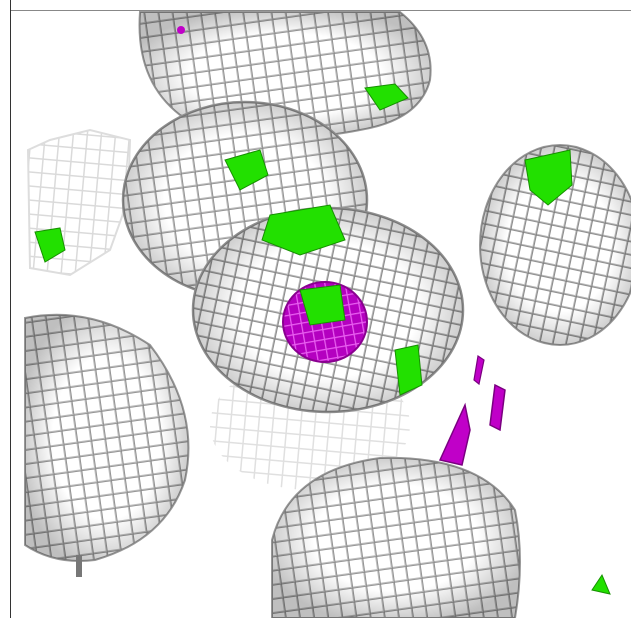 The height and width of the screenshot is (618, 631). I want to click on frame-left-border, so click(10, 309).